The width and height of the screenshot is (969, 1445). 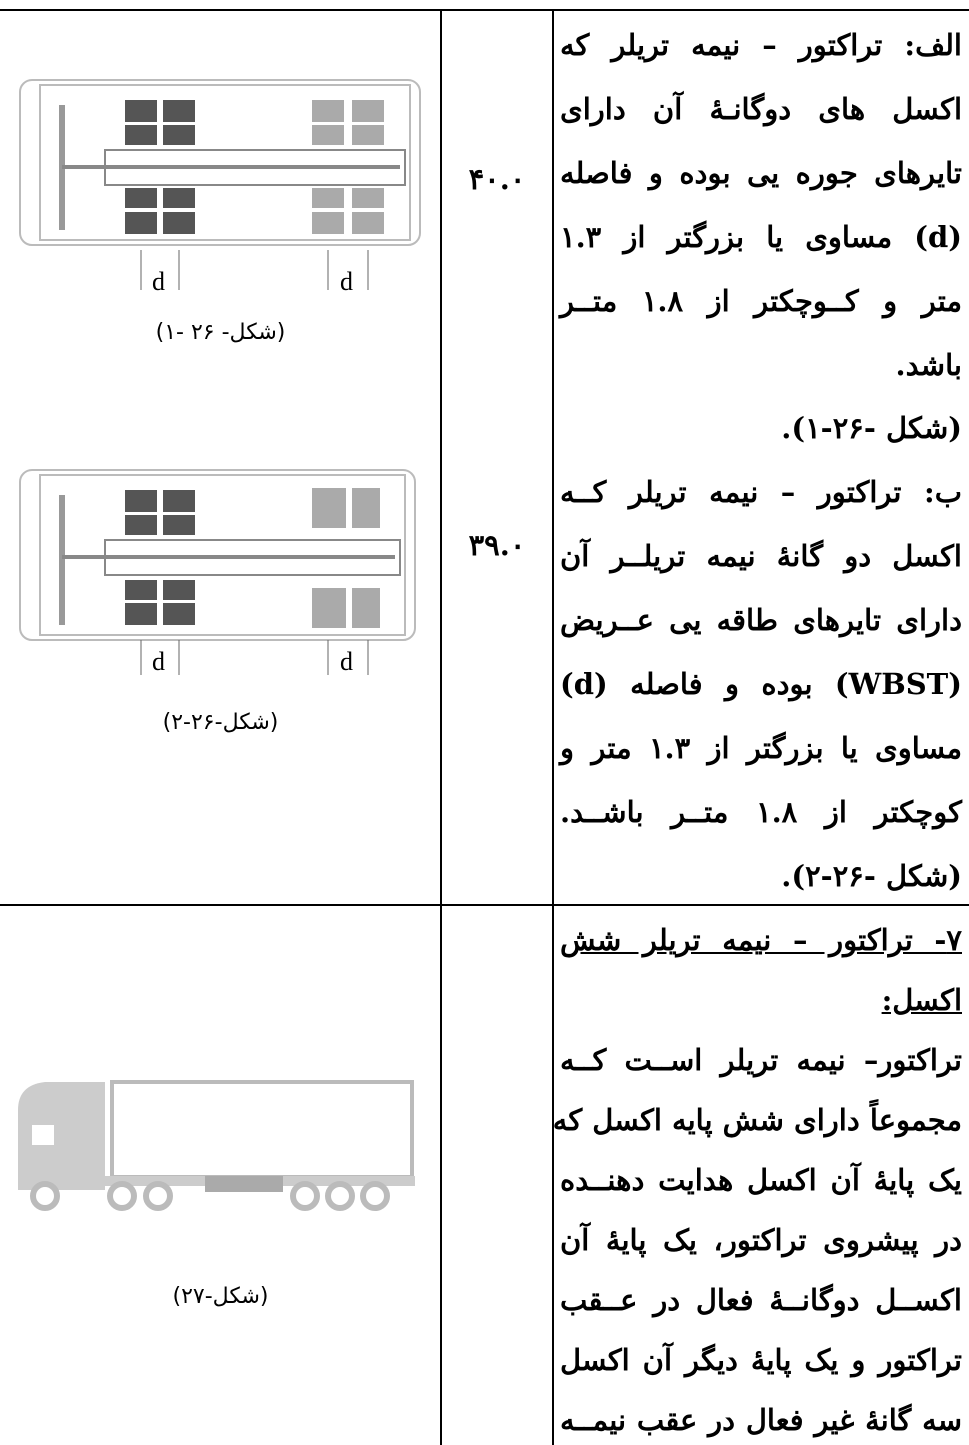 What do you see at coordinates (220, 722) in the screenshot?
I see `caption: (شکل-۲۶-۲)` at bounding box center [220, 722].